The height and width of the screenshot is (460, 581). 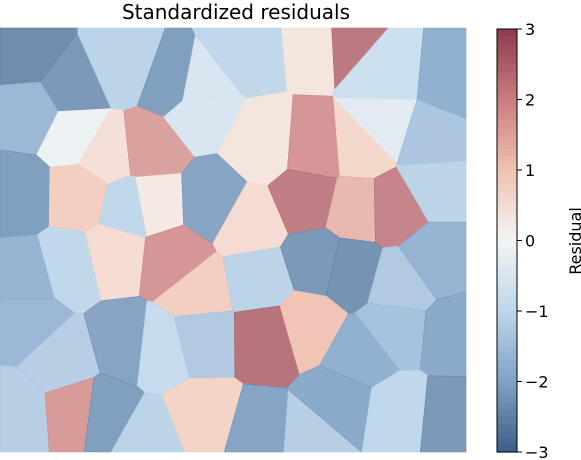 What do you see at coordinates (530, 29) in the screenshot?
I see `colorbar-tick-label: 3` at bounding box center [530, 29].